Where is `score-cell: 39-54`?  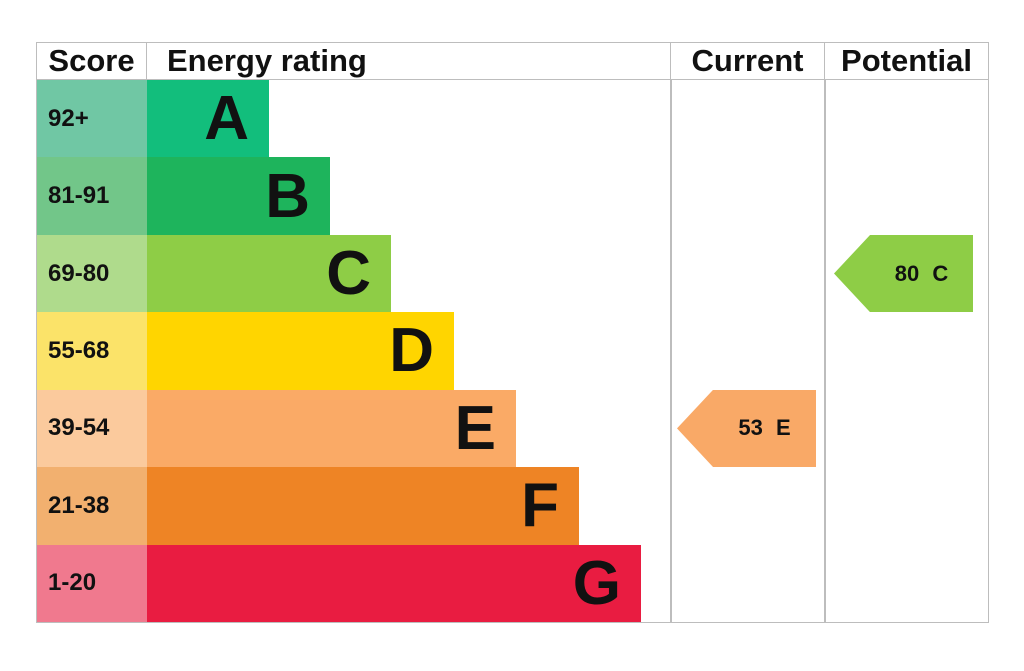
score-cell: 39-54 is located at coordinates (92, 428).